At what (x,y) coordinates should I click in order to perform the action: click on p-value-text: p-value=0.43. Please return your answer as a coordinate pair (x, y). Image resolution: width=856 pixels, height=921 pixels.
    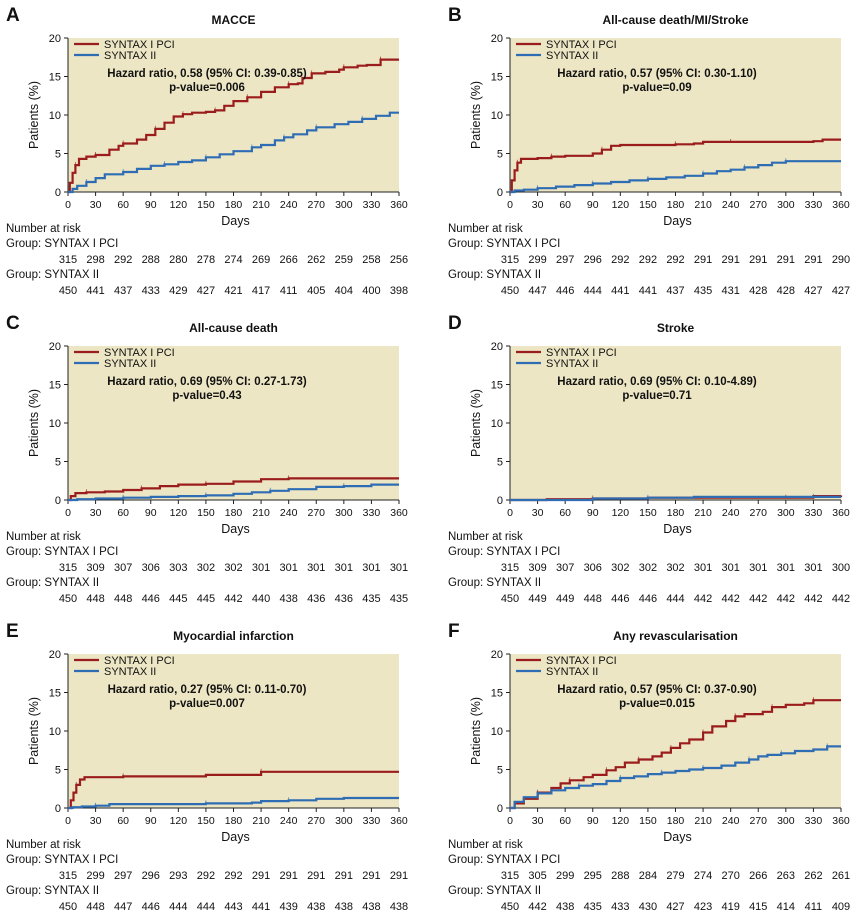
    Looking at the image, I should click on (206, 396).